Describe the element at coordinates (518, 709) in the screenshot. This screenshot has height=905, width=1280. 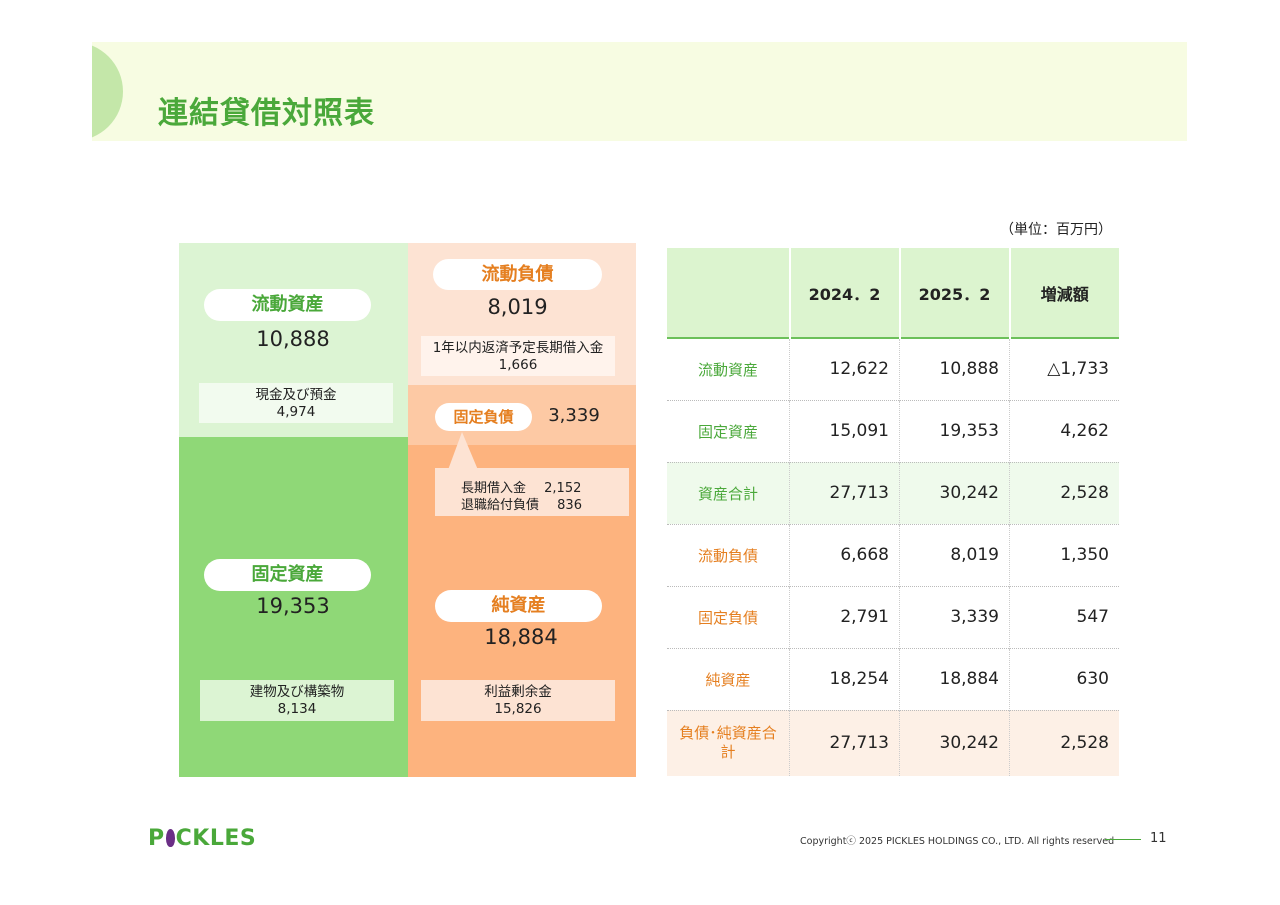
I see `retained-earnings-value: 15,826` at that location.